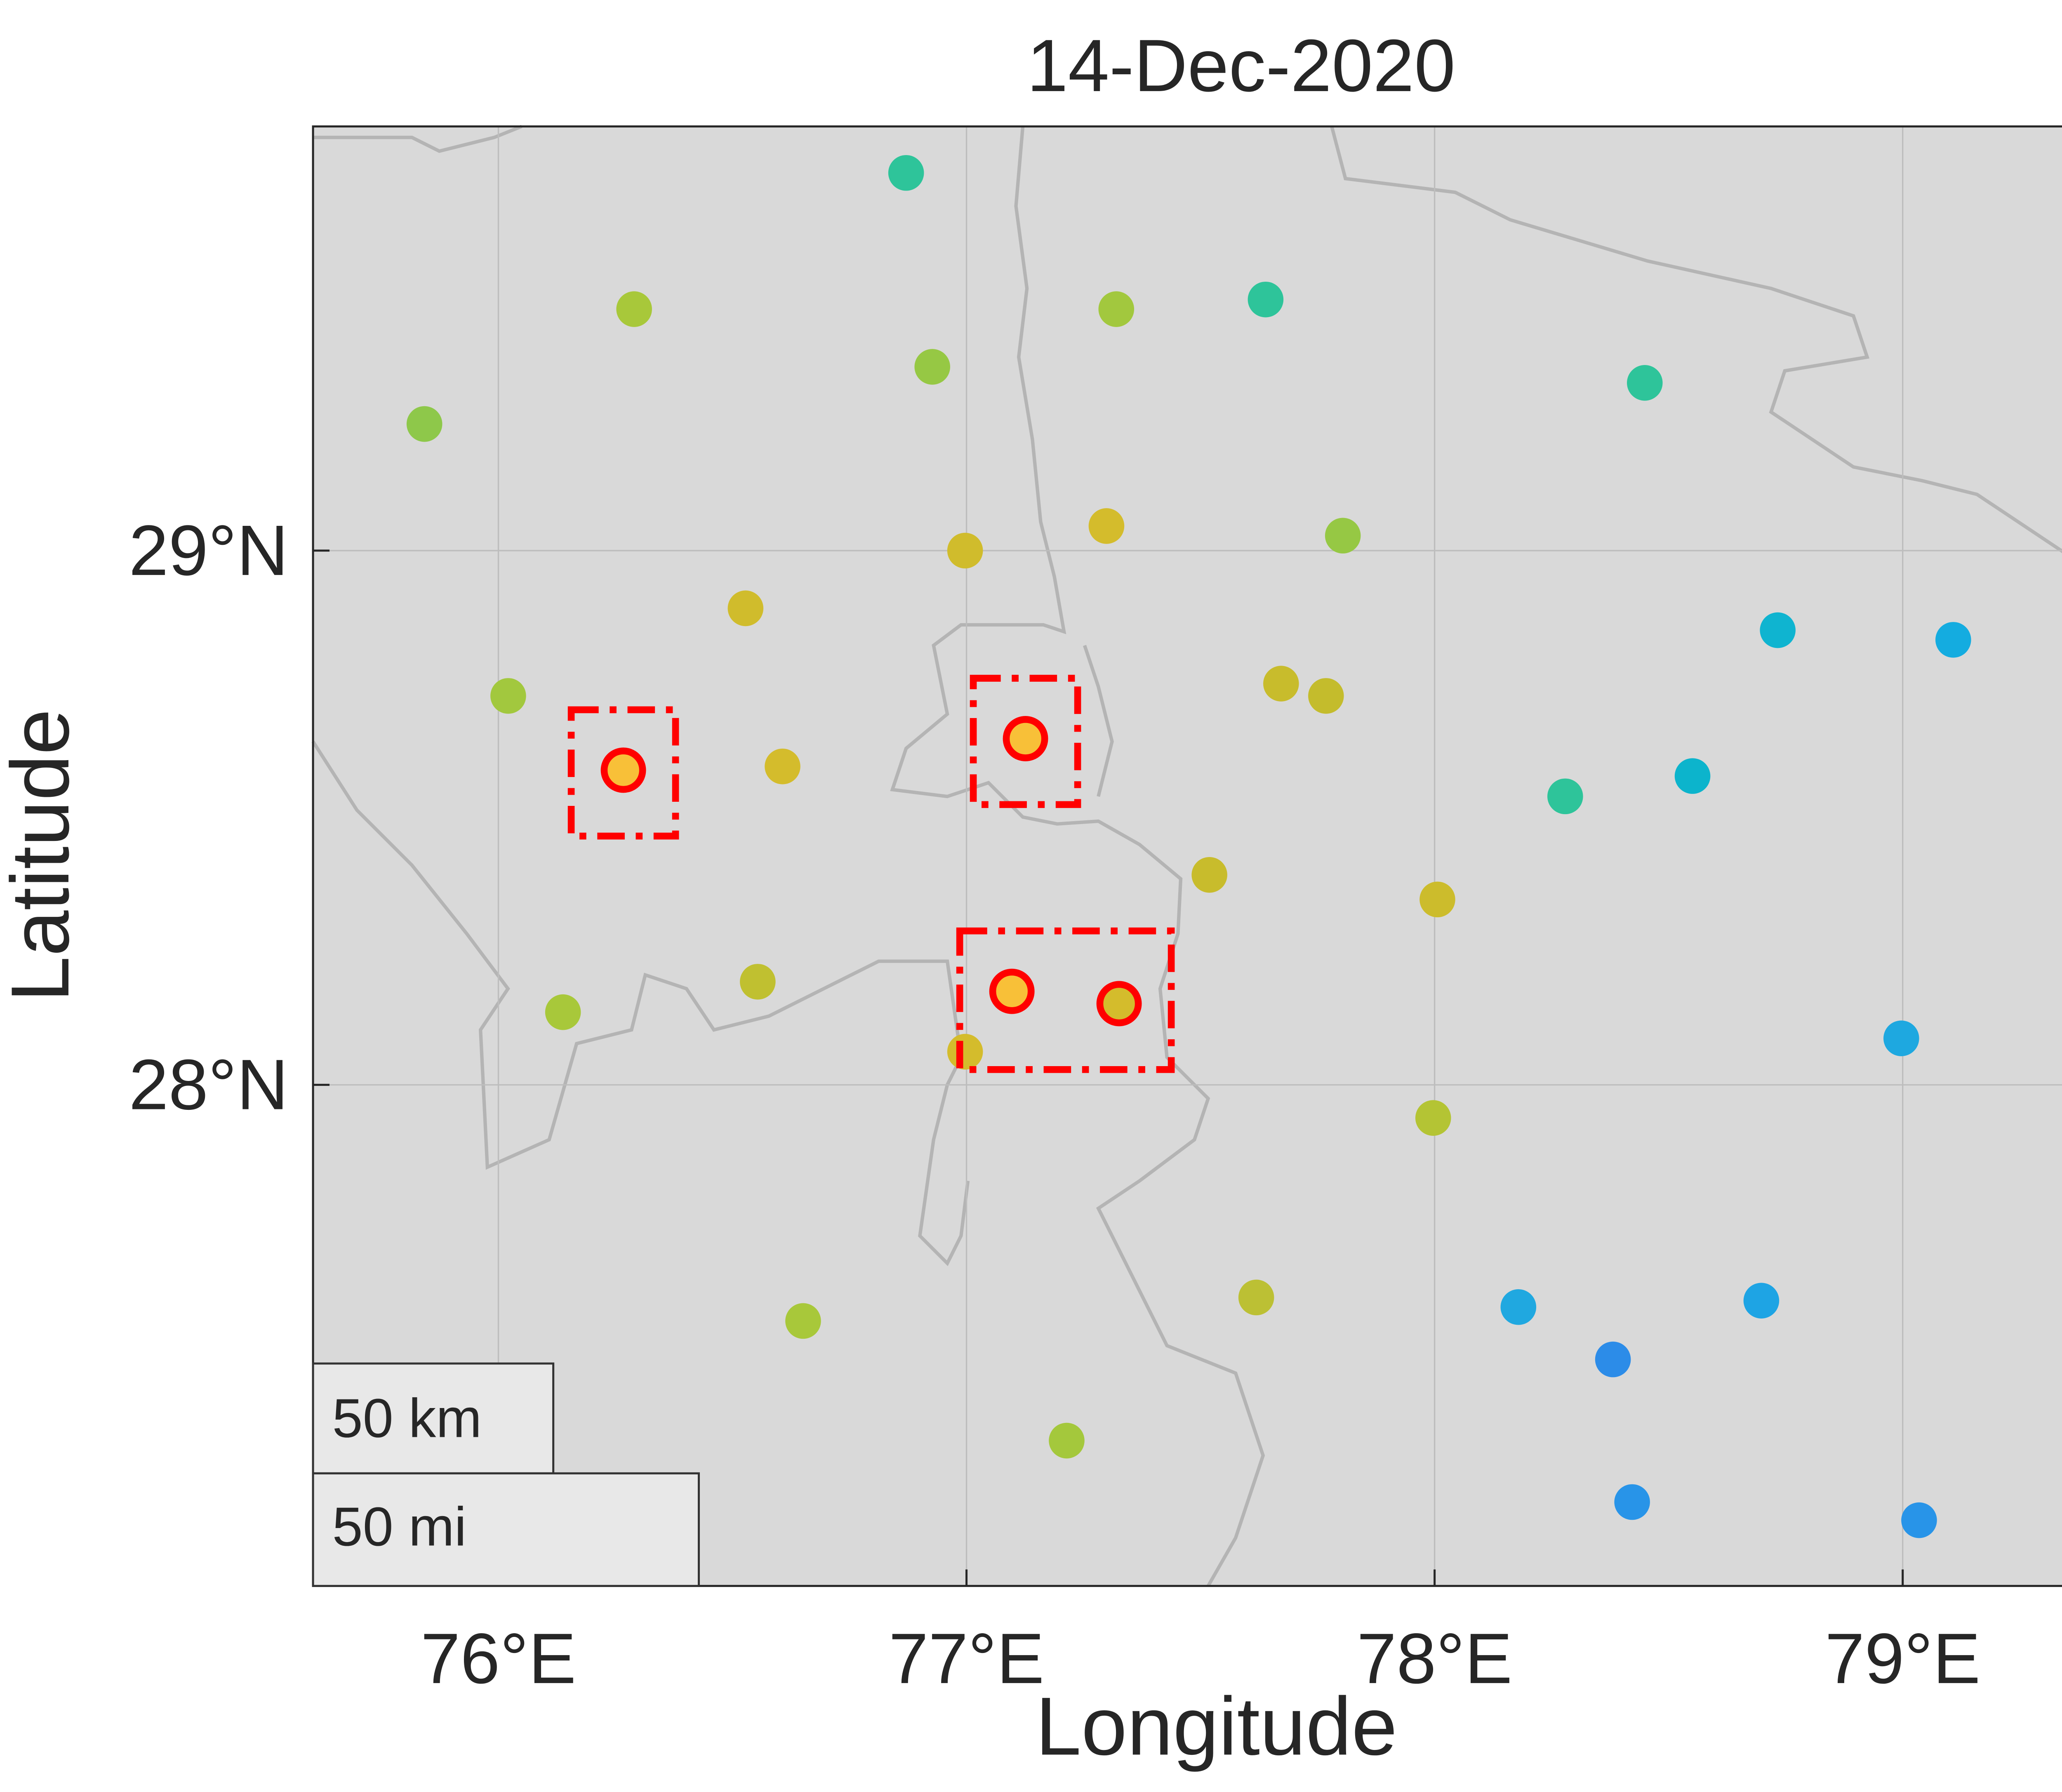  What do you see at coordinates (43, 855) in the screenshot?
I see `y-axis-label: Latitude` at bounding box center [43, 855].